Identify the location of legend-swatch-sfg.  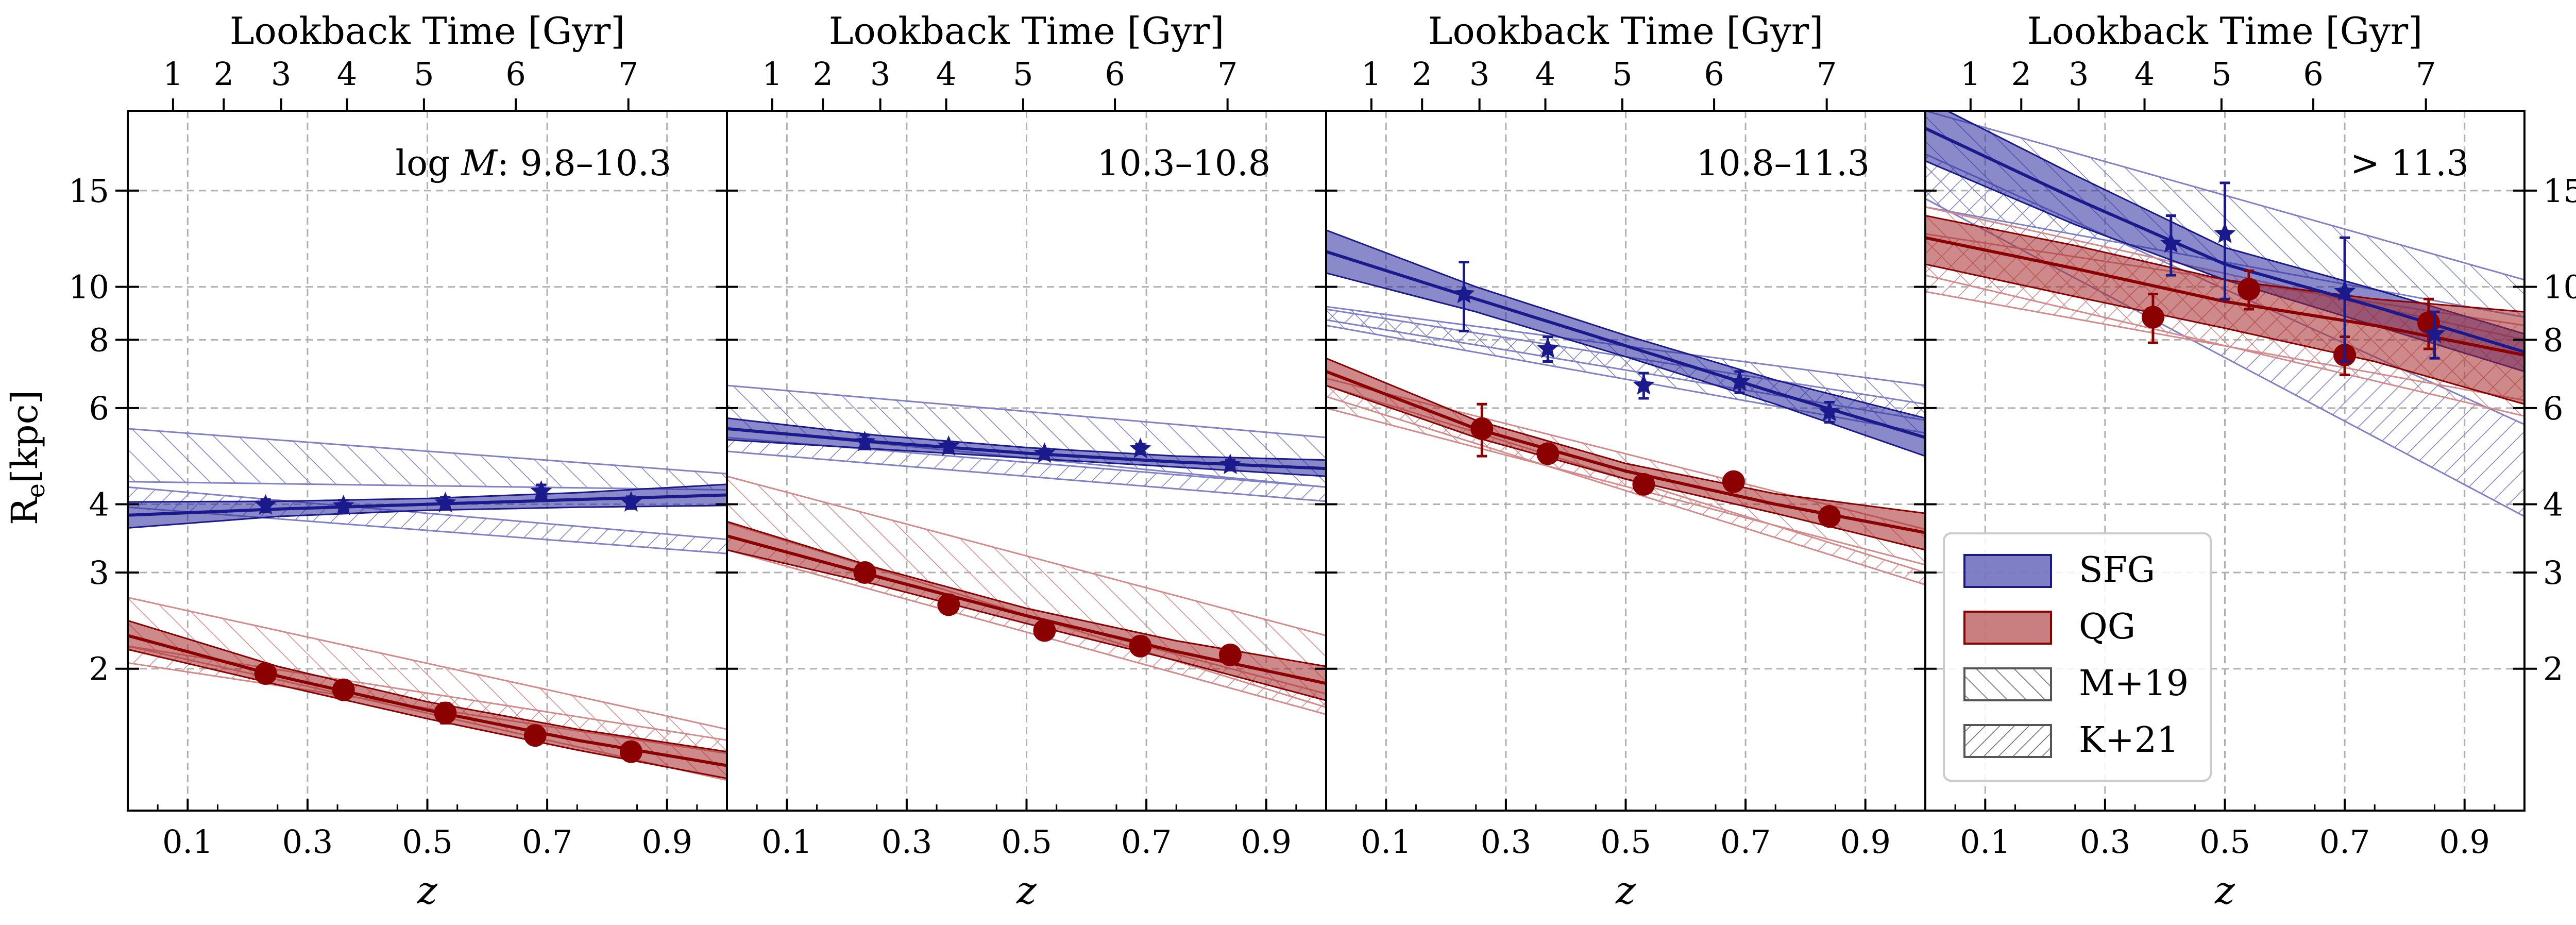
(2007, 571).